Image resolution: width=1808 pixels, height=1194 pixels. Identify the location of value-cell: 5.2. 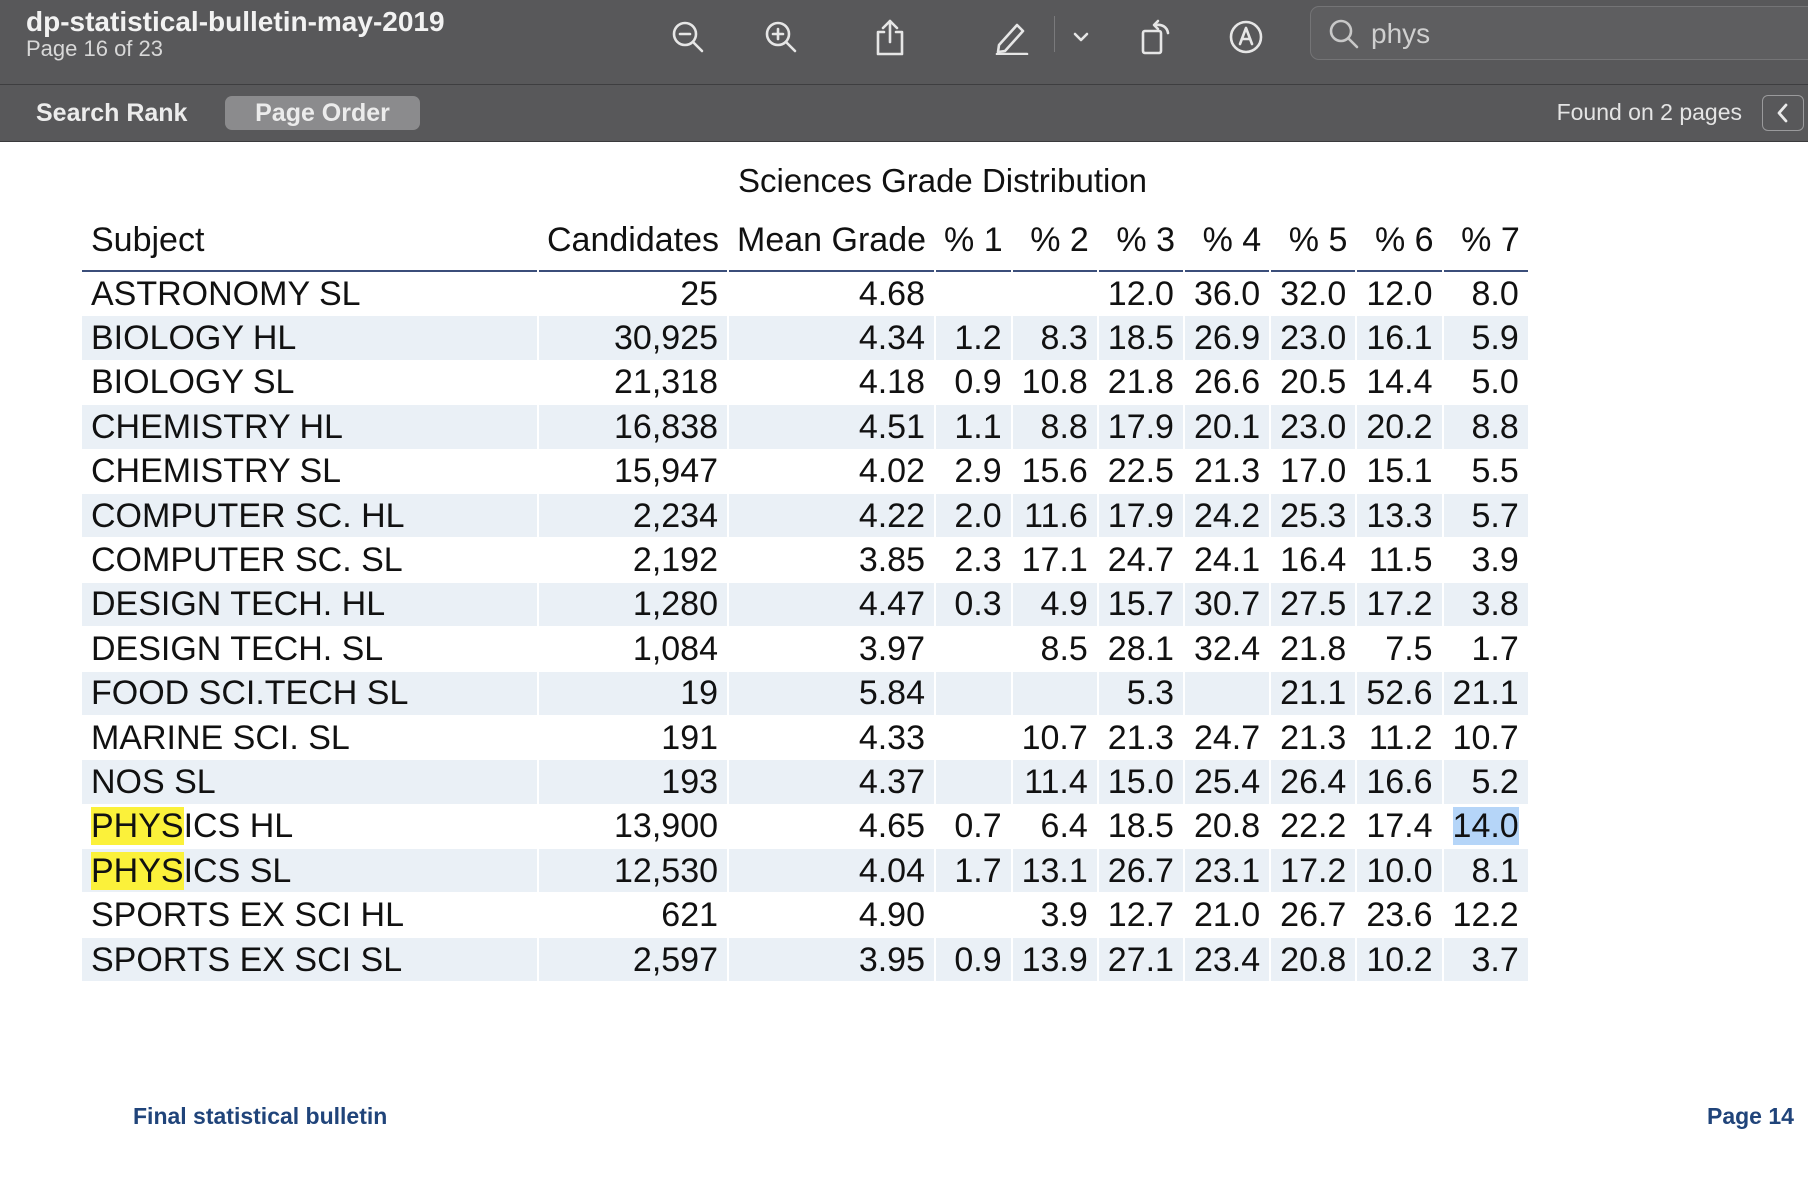
(1486, 782).